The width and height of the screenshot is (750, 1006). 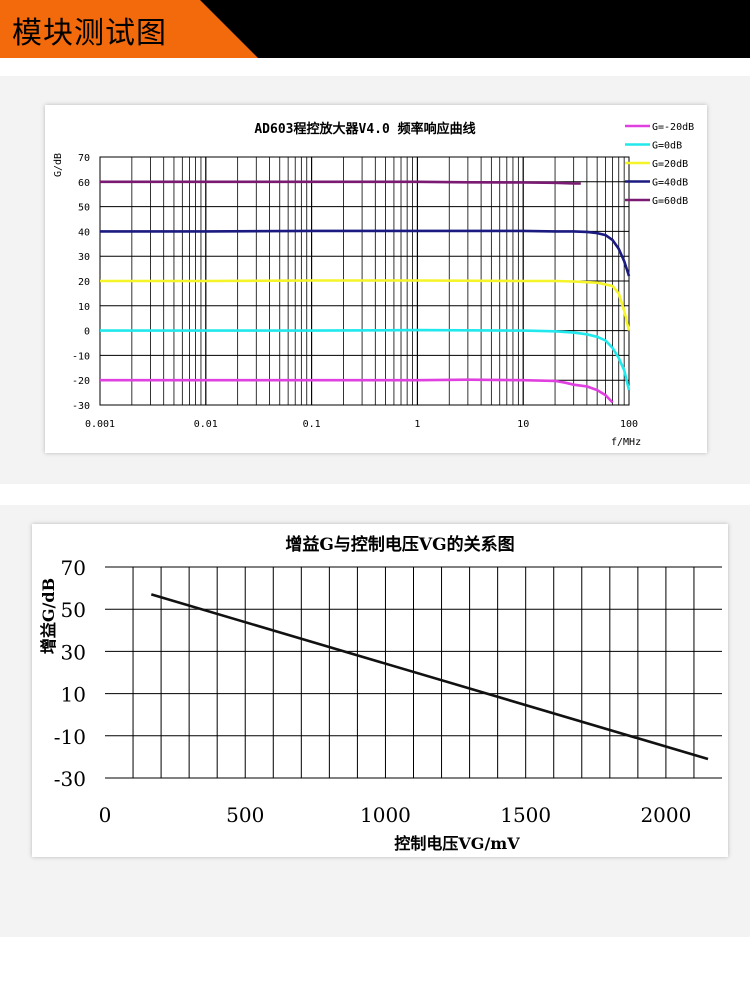 I want to click on x-tick-label: 0.01, so click(x=206, y=424).